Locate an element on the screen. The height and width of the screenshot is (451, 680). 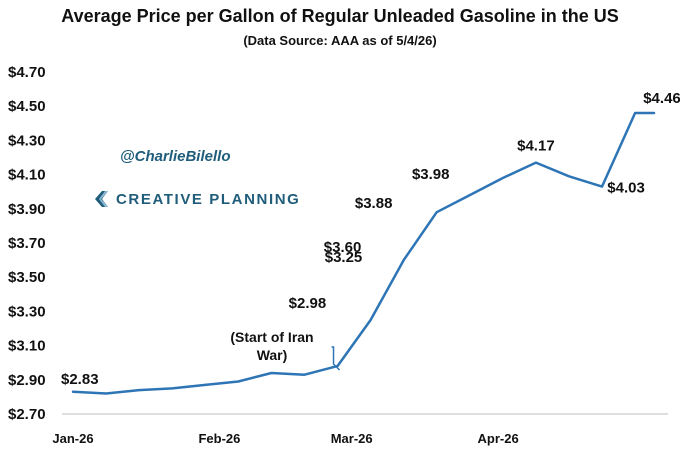
y-tick-label: $2.90 is located at coordinates (27, 380).